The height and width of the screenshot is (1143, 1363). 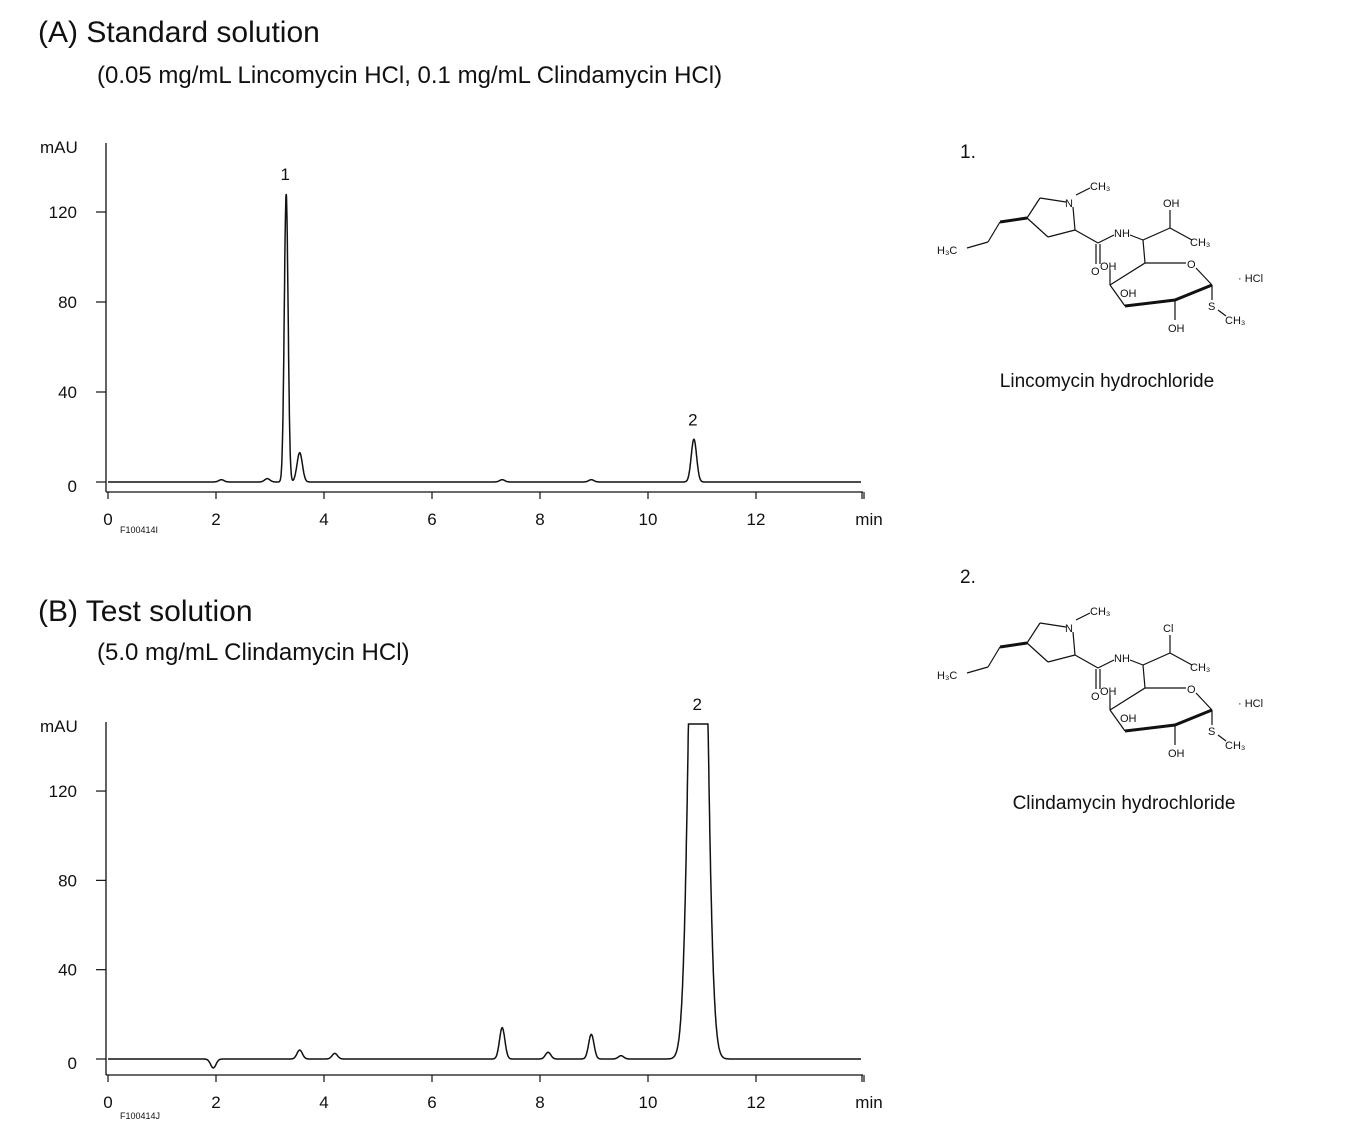 I want to click on structure-number: 1., so click(x=968, y=152).